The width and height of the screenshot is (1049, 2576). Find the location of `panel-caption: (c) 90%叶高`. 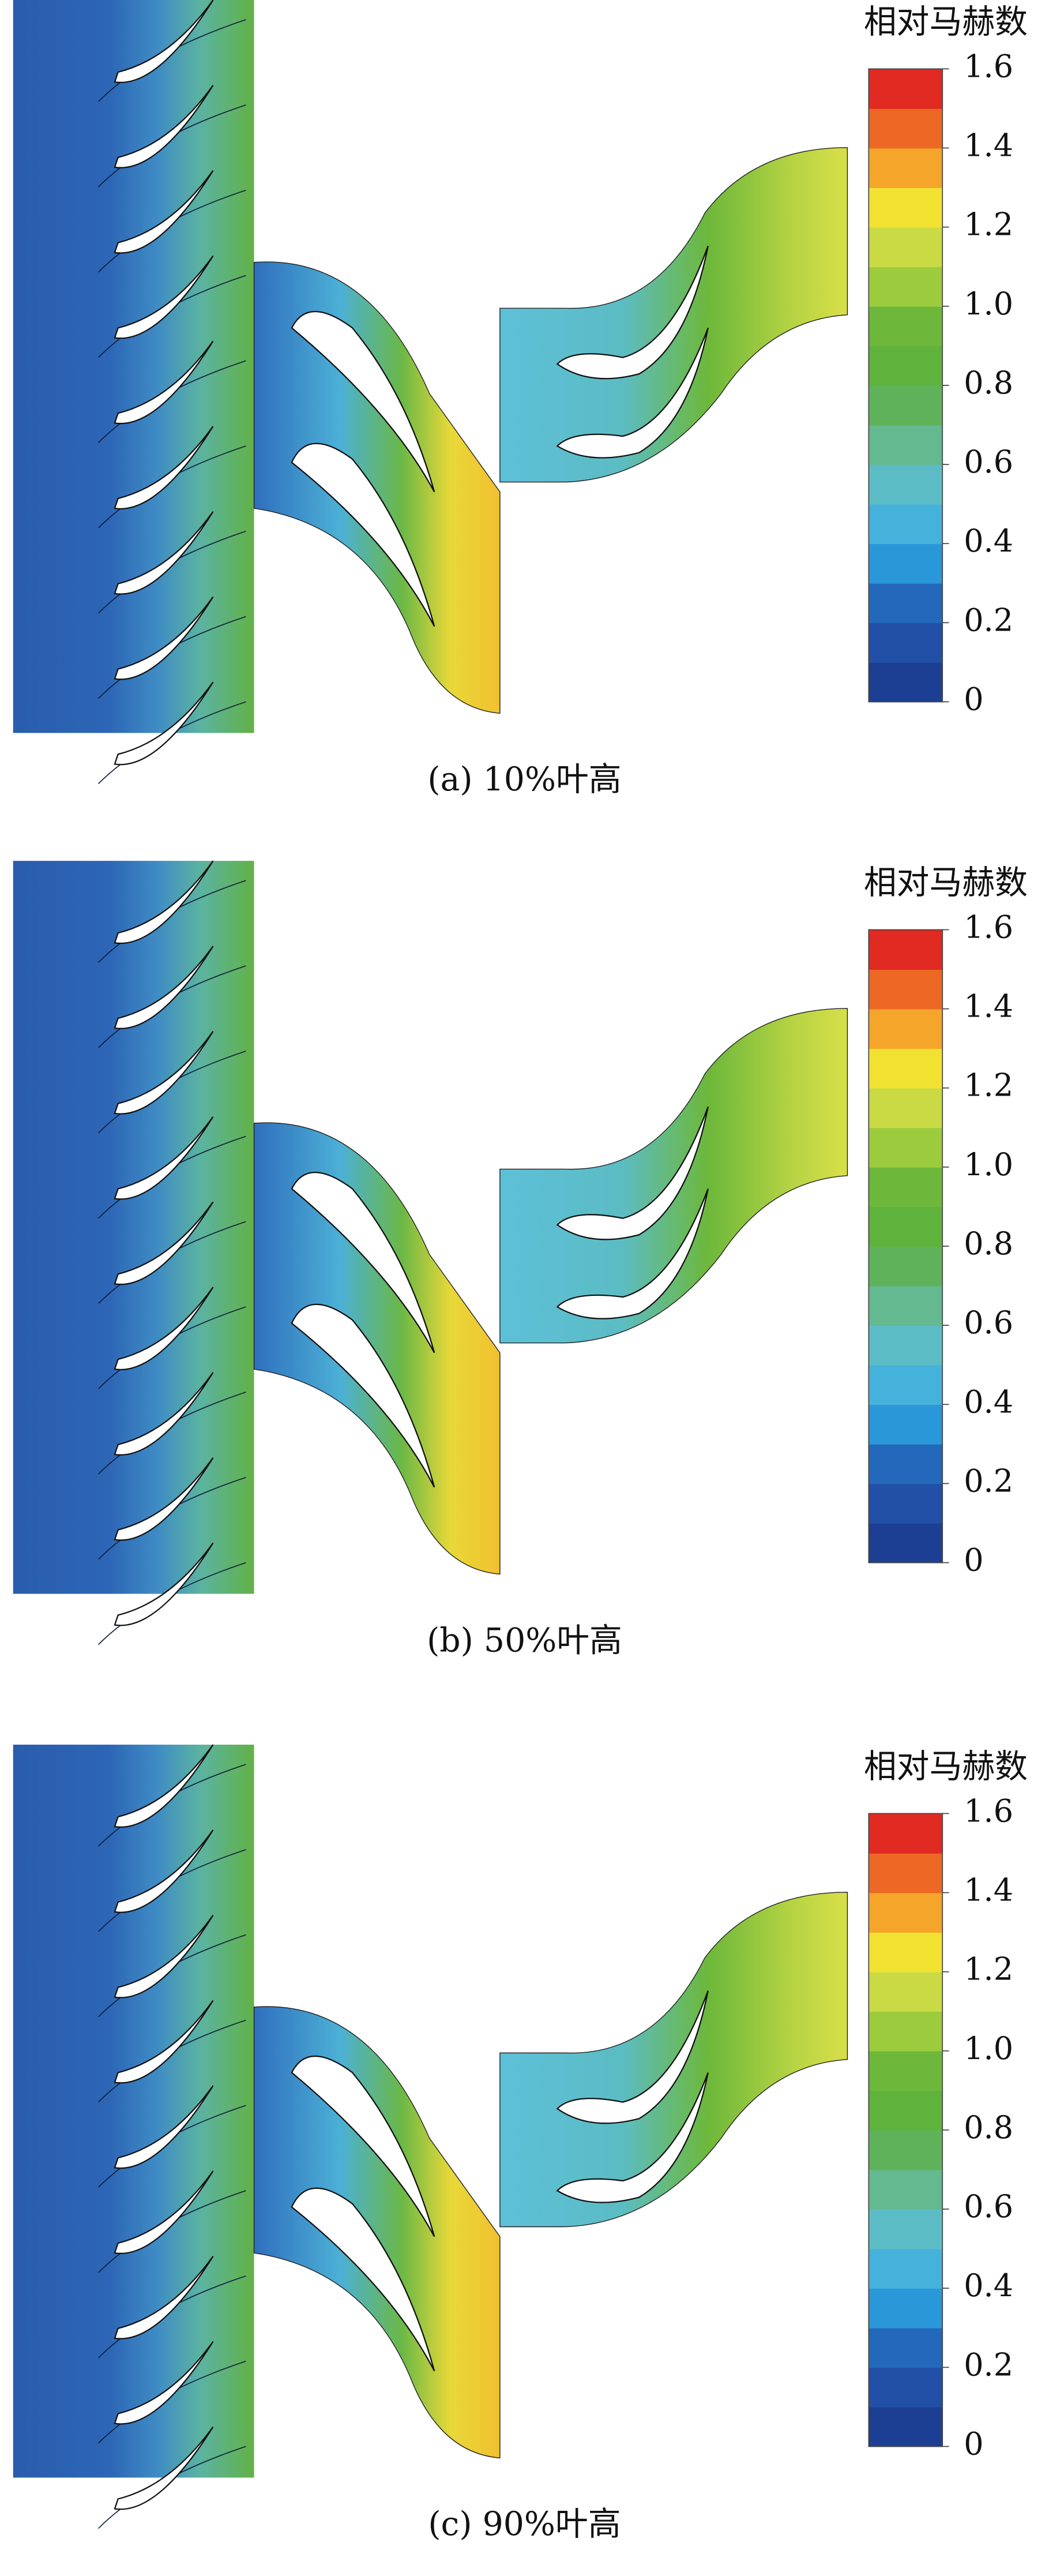

panel-caption: (c) 90%叶高 is located at coordinates (524, 2524).